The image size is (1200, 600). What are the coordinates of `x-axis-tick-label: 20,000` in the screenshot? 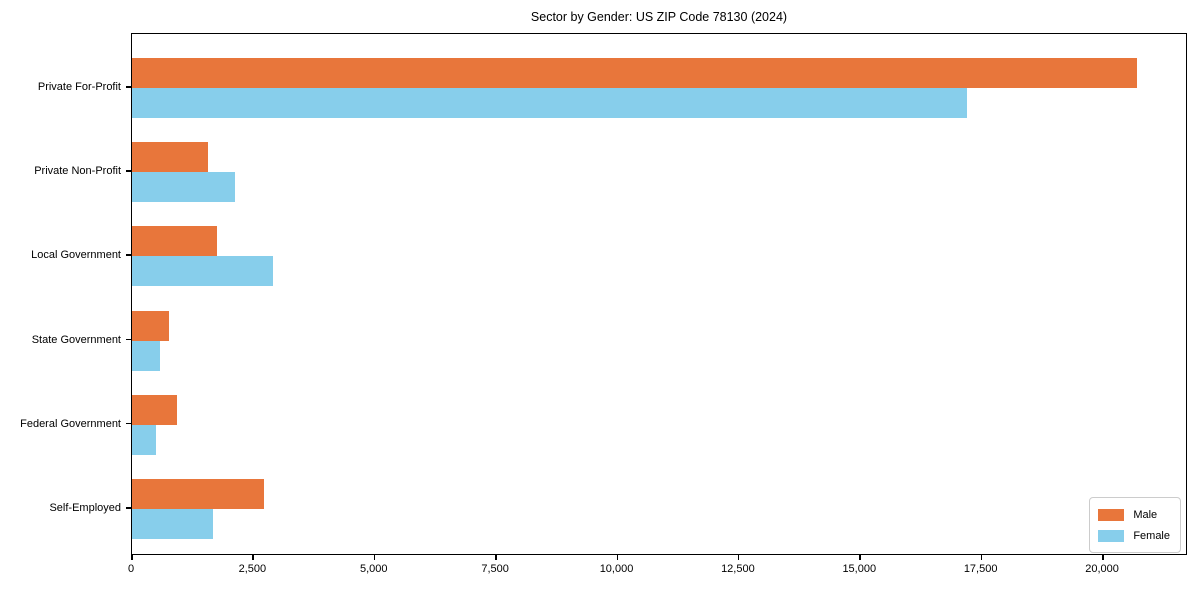 It's located at (1102, 569).